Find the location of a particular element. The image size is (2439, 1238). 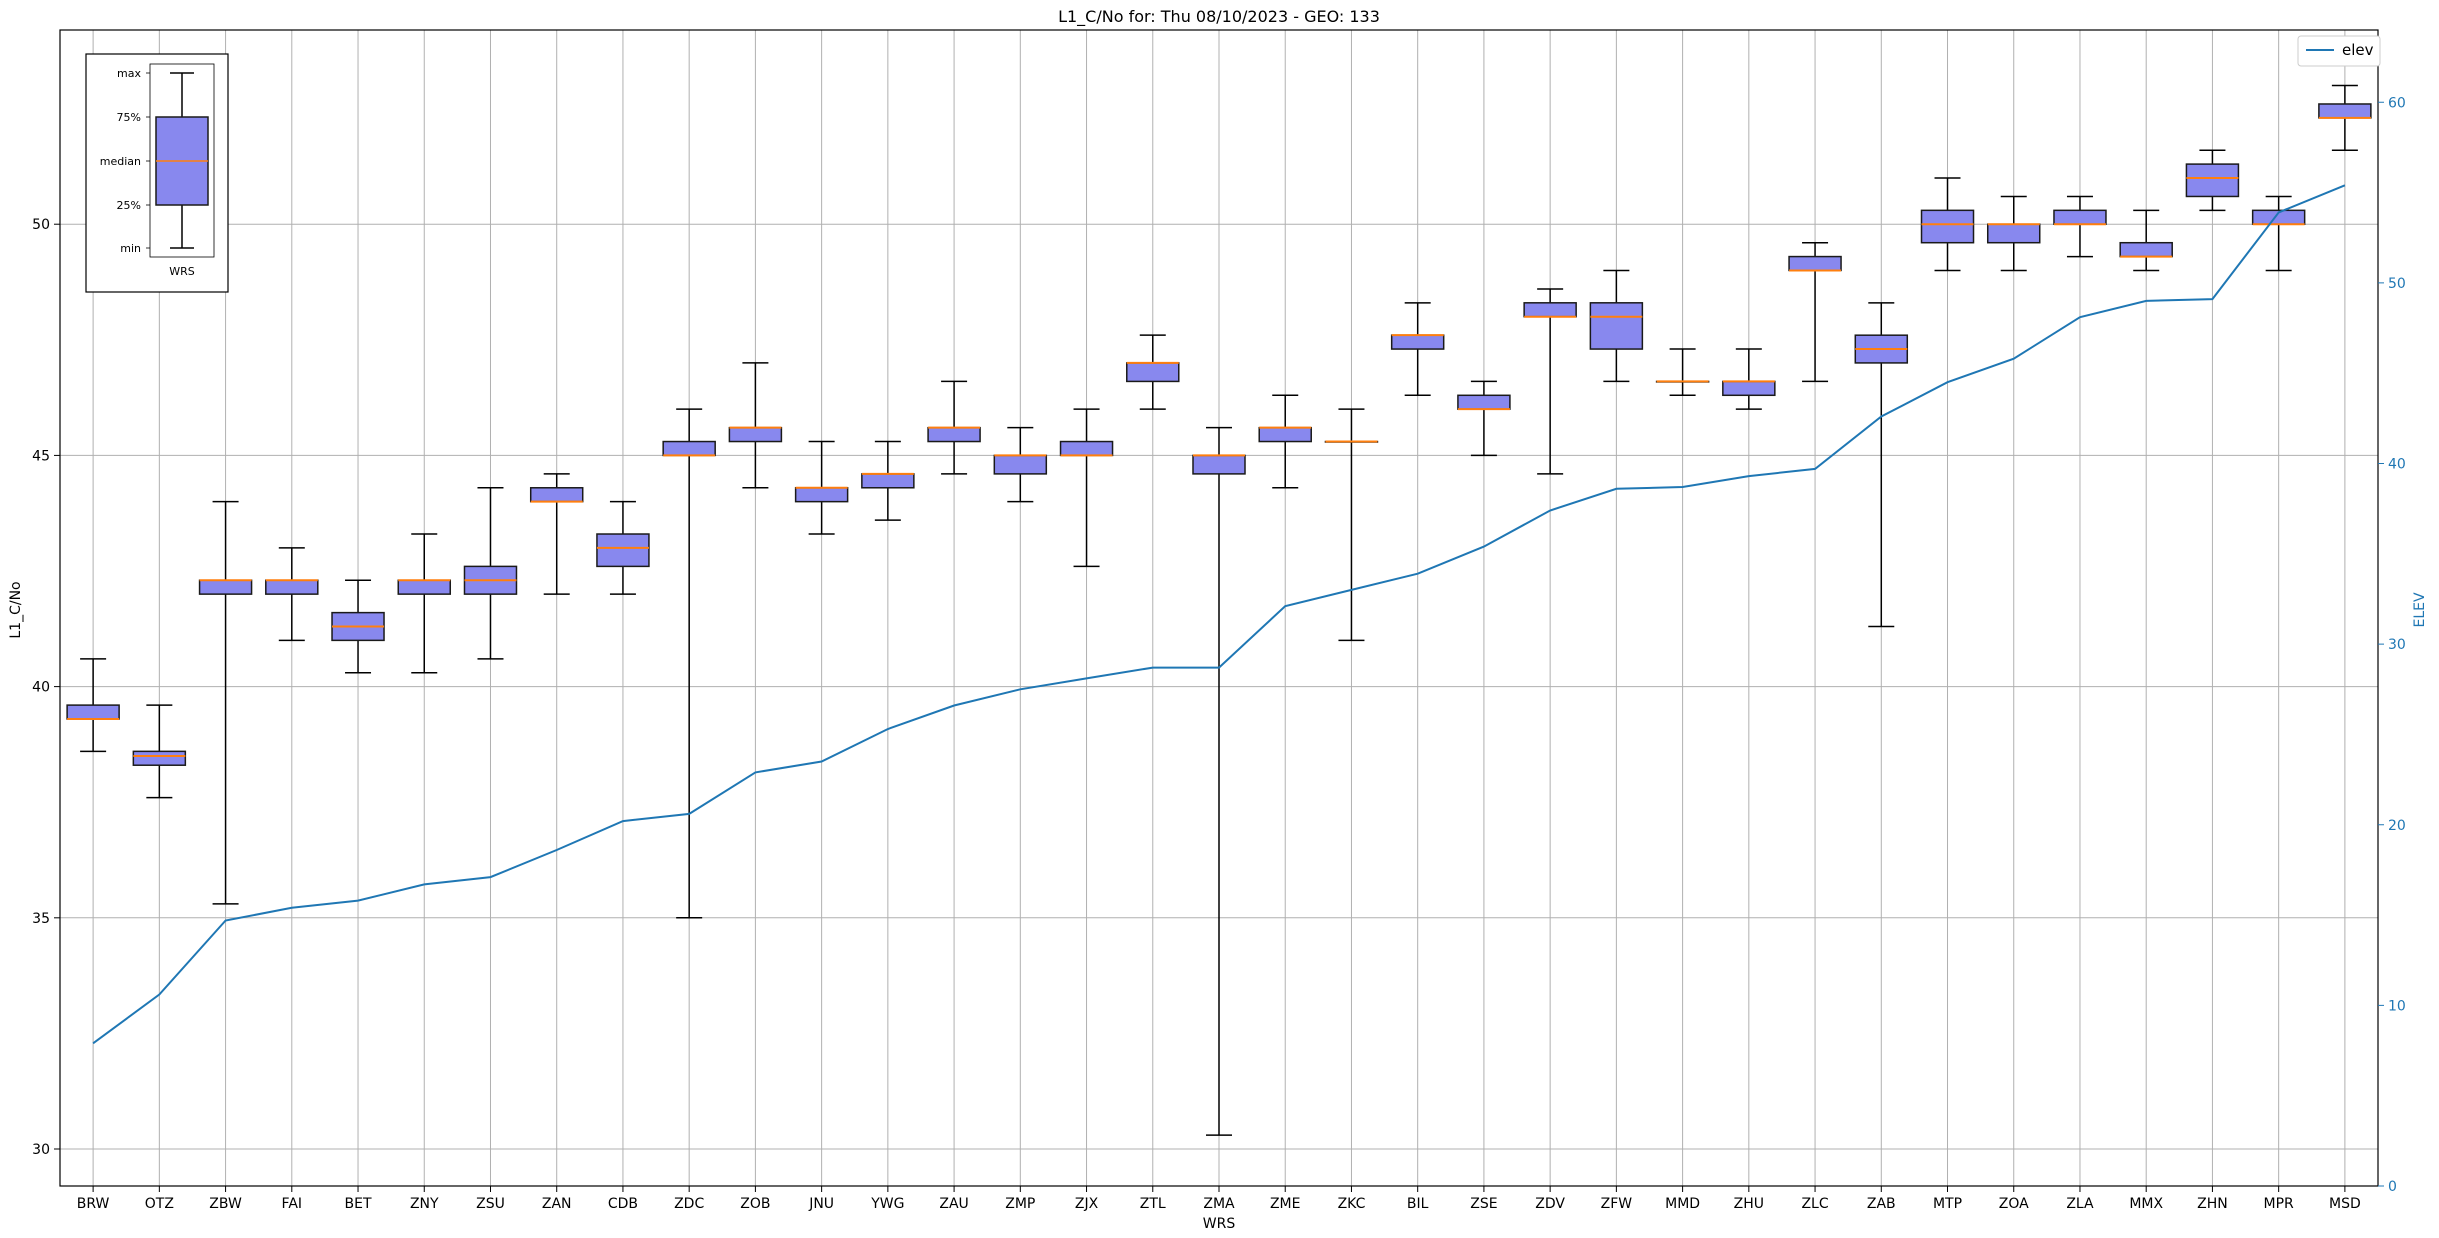

x-tick-label: MSD is located at coordinates (2345, 1204).